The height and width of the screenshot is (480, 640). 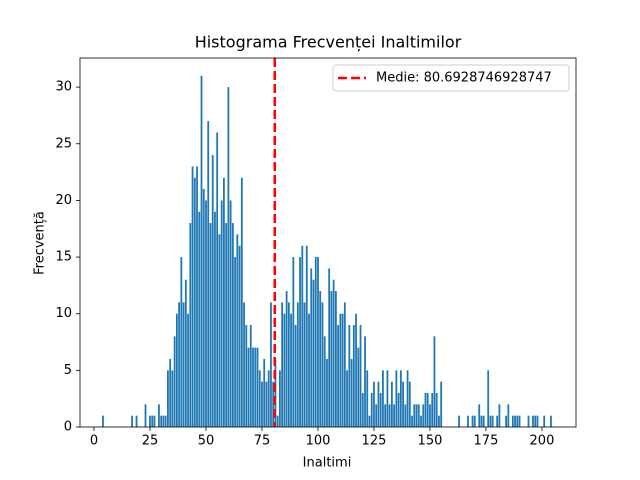 What do you see at coordinates (318, 441) in the screenshot?
I see `x-tick-label: 100` at bounding box center [318, 441].